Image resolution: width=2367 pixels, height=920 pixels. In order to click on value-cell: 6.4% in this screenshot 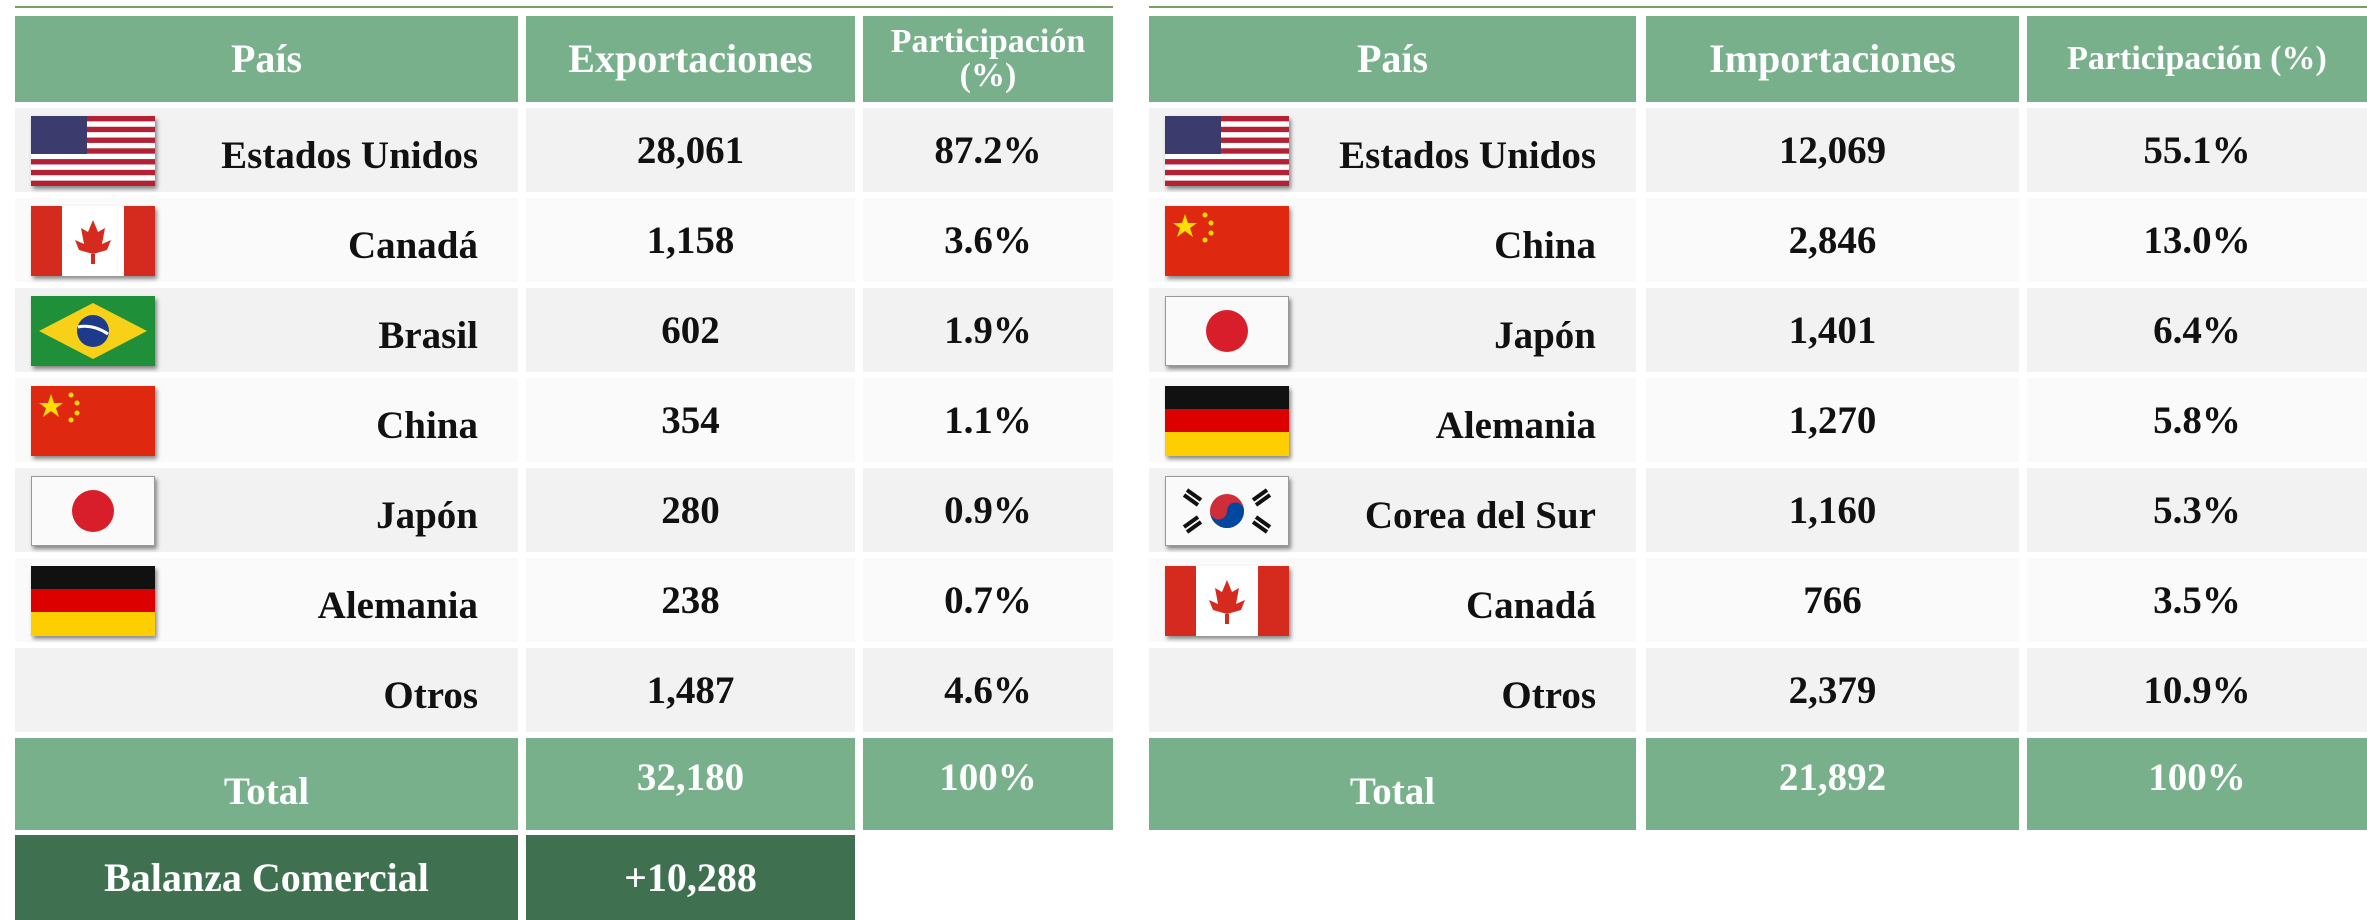, I will do `click(2197, 330)`.